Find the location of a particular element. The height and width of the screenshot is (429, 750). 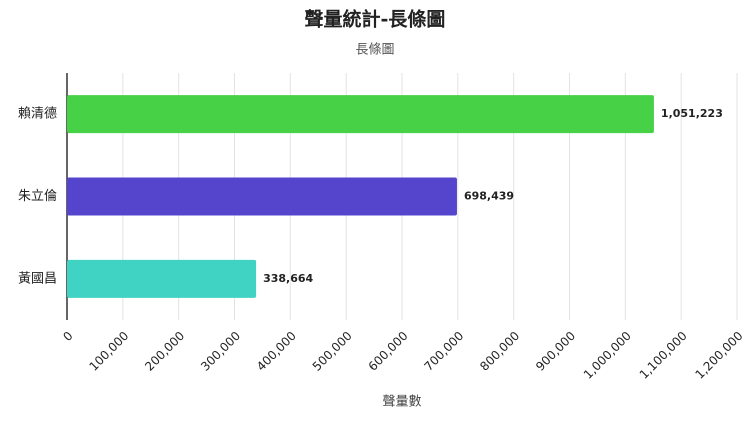

x-tick-label: 100,000 is located at coordinates (108, 351).